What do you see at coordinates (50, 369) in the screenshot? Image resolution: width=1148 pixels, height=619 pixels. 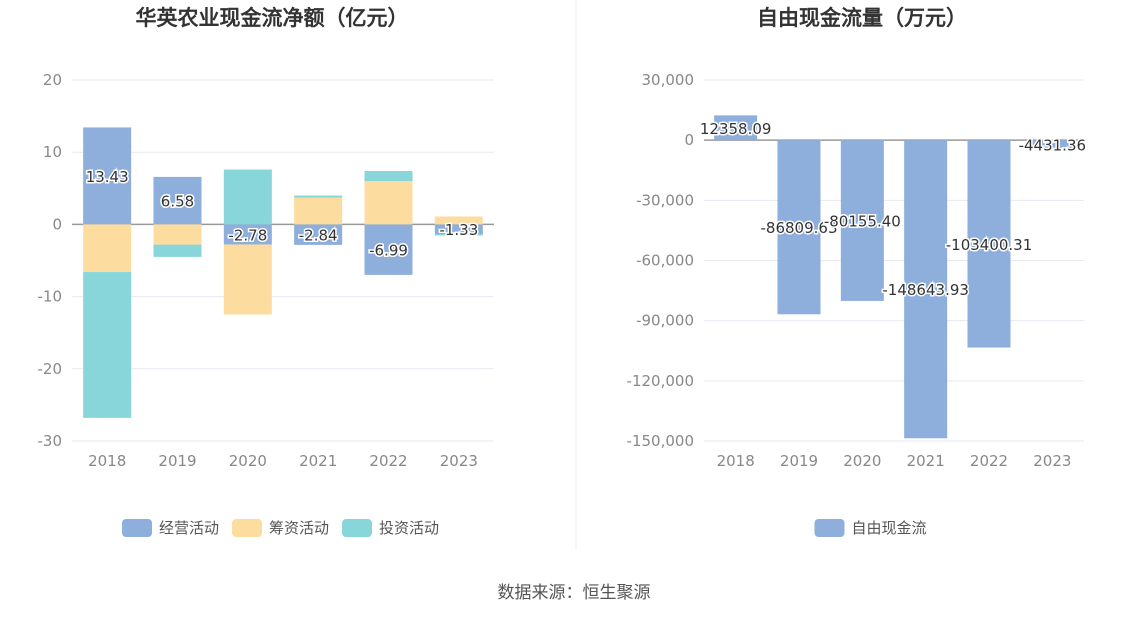 I see `chart1-y-tick-label: -20` at bounding box center [50, 369].